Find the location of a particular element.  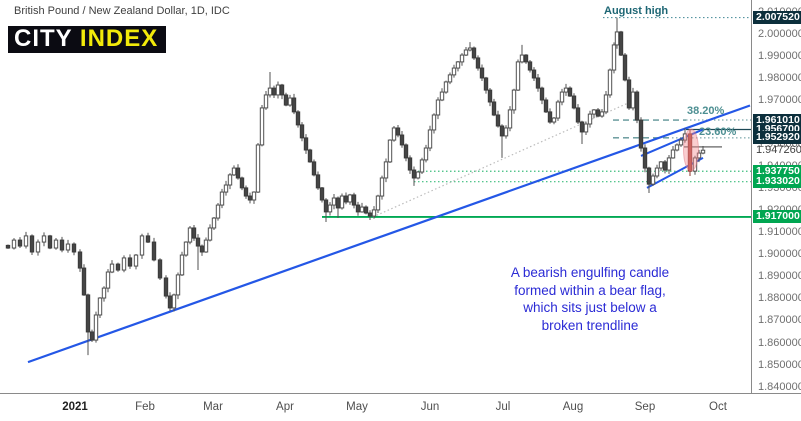

price-tick: 1.910000 is located at coordinates (779, 232).